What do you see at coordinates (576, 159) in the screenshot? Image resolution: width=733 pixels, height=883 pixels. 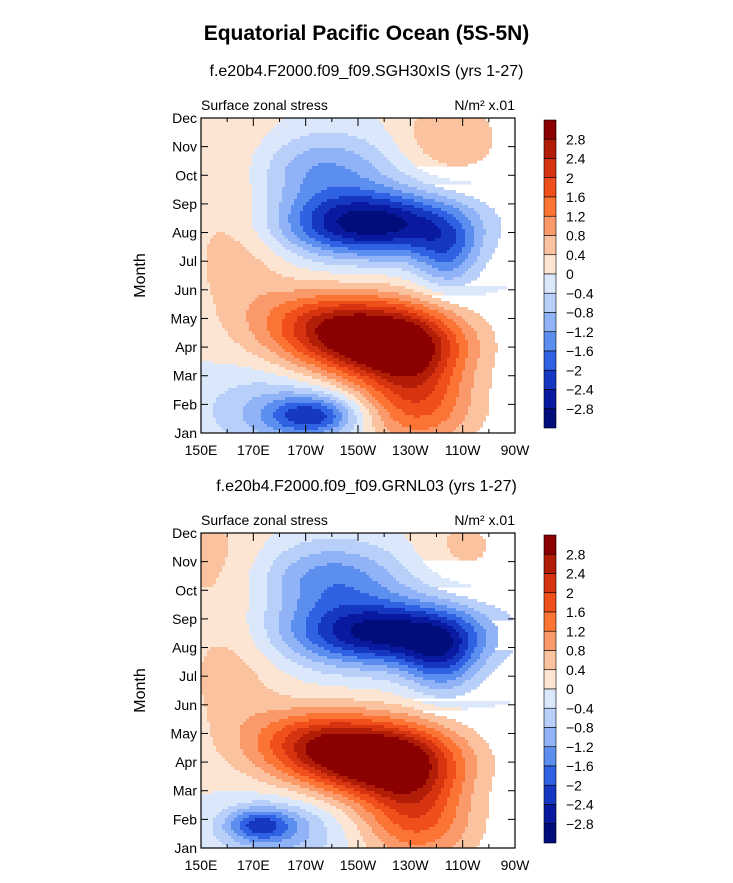 I see `colorbar-label: 2.4` at bounding box center [576, 159].